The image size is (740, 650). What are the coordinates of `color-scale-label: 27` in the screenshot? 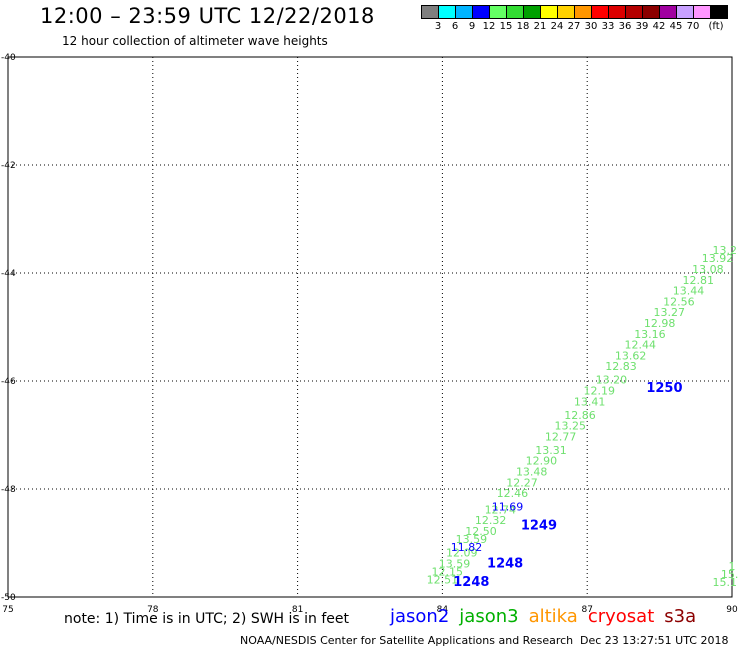 It's located at (574, 26).